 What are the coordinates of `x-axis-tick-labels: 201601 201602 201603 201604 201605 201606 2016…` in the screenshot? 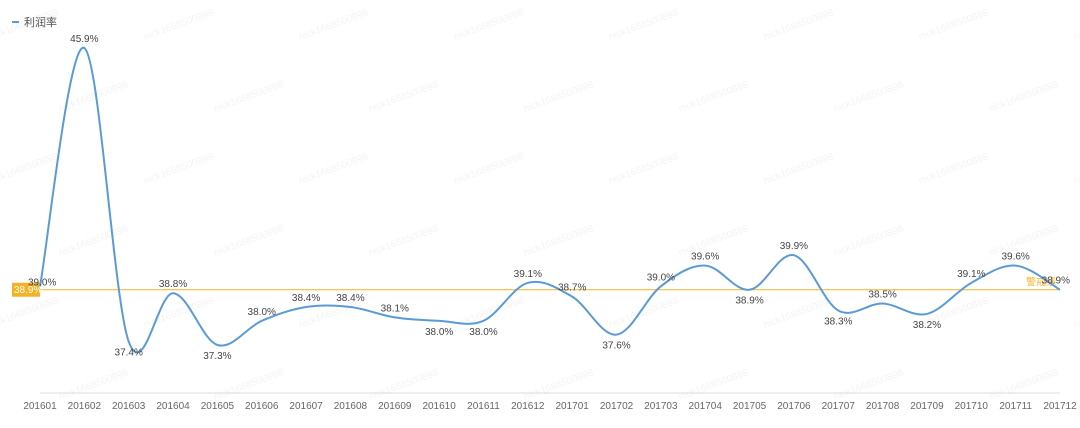 It's located at (550, 406).